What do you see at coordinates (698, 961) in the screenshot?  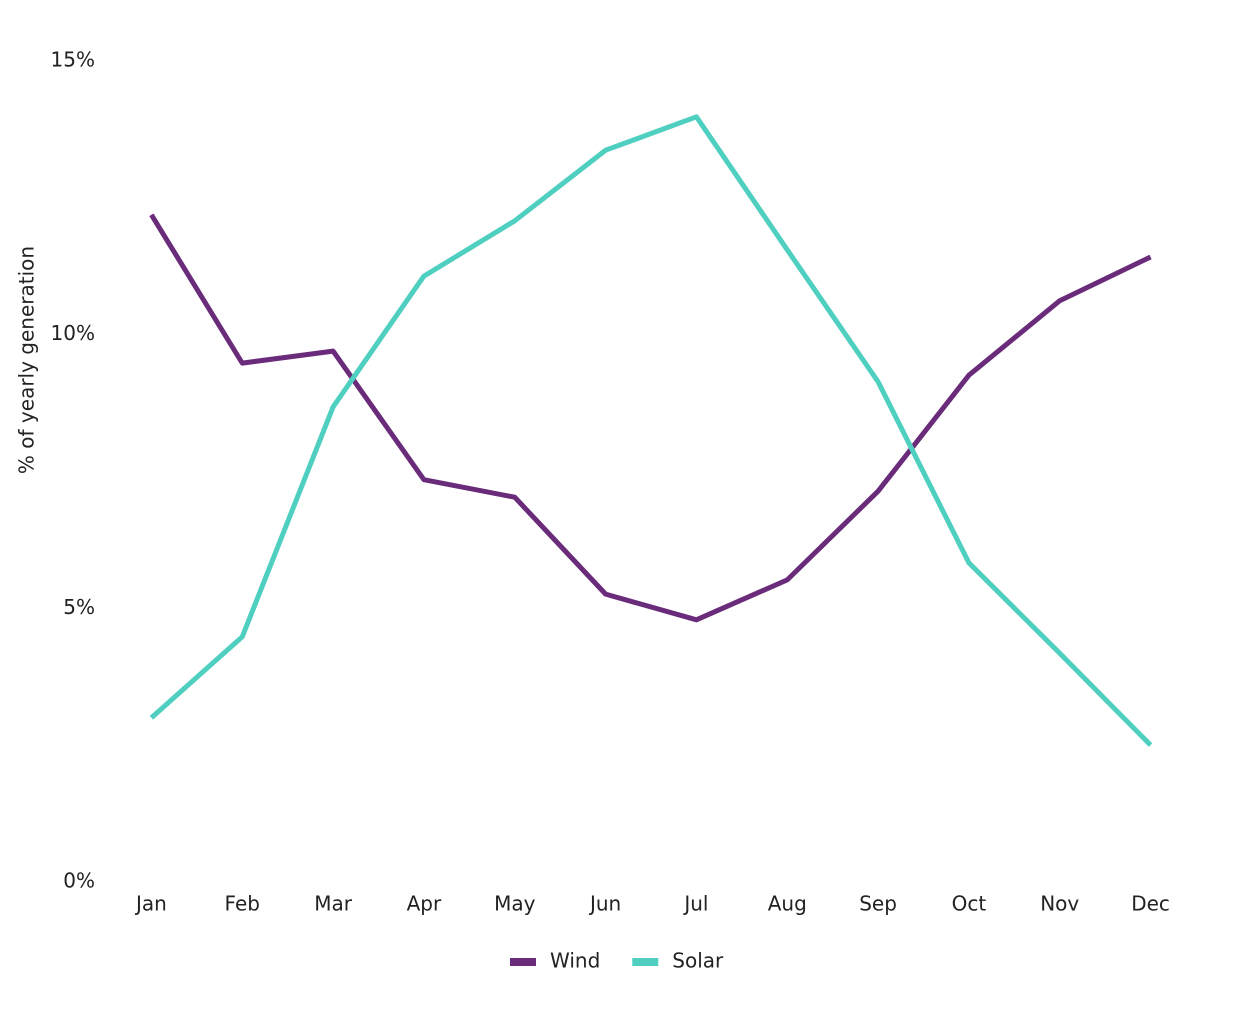 I see `legend-label: Solar` at bounding box center [698, 961].